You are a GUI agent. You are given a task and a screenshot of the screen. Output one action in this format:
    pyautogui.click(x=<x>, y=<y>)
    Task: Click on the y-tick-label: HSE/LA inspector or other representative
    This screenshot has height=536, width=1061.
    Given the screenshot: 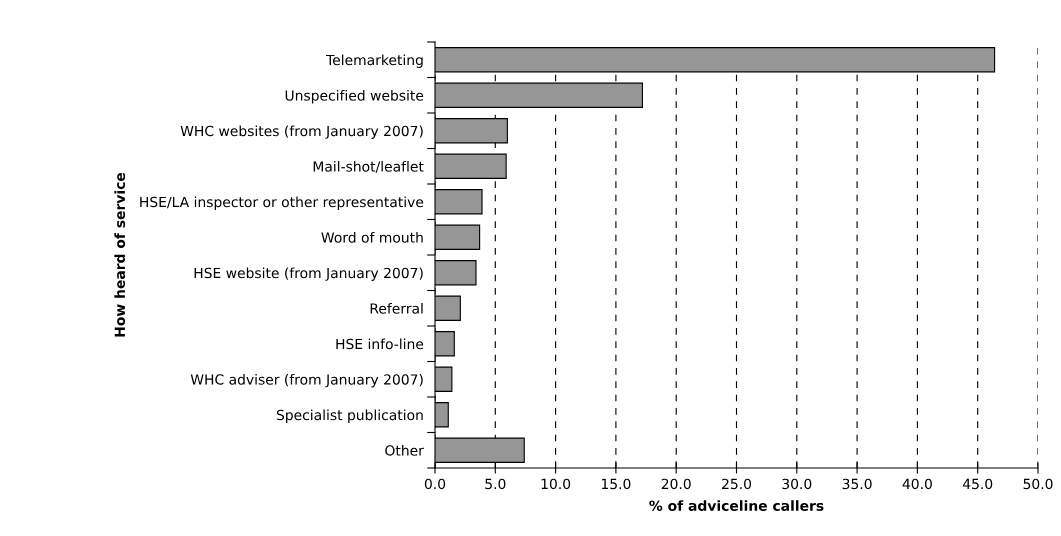 What is the action you would take?
    pyautogui.click(x=282, y=203)
    